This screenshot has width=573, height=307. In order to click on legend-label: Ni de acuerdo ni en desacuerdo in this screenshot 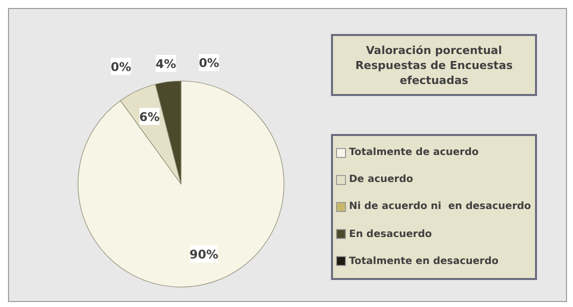, I will do `click(440, 206)`.